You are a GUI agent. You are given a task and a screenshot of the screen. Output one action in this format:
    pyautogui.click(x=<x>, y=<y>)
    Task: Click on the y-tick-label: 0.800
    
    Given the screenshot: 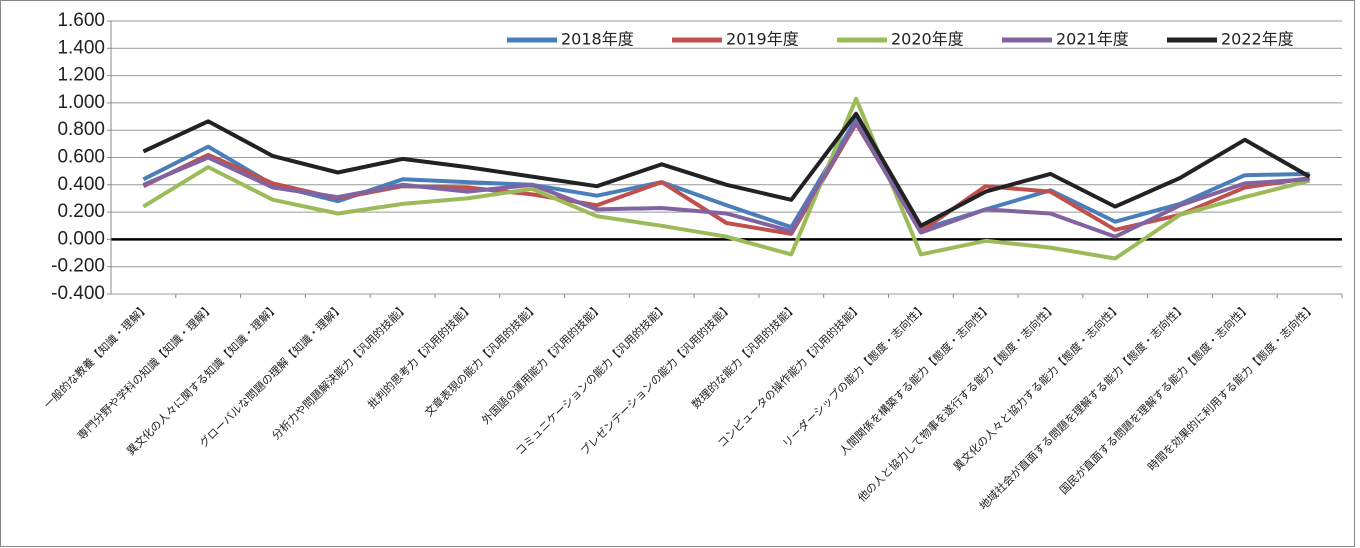 What is the action you would take?
    pyautogui.click(x=81, y=129)
    